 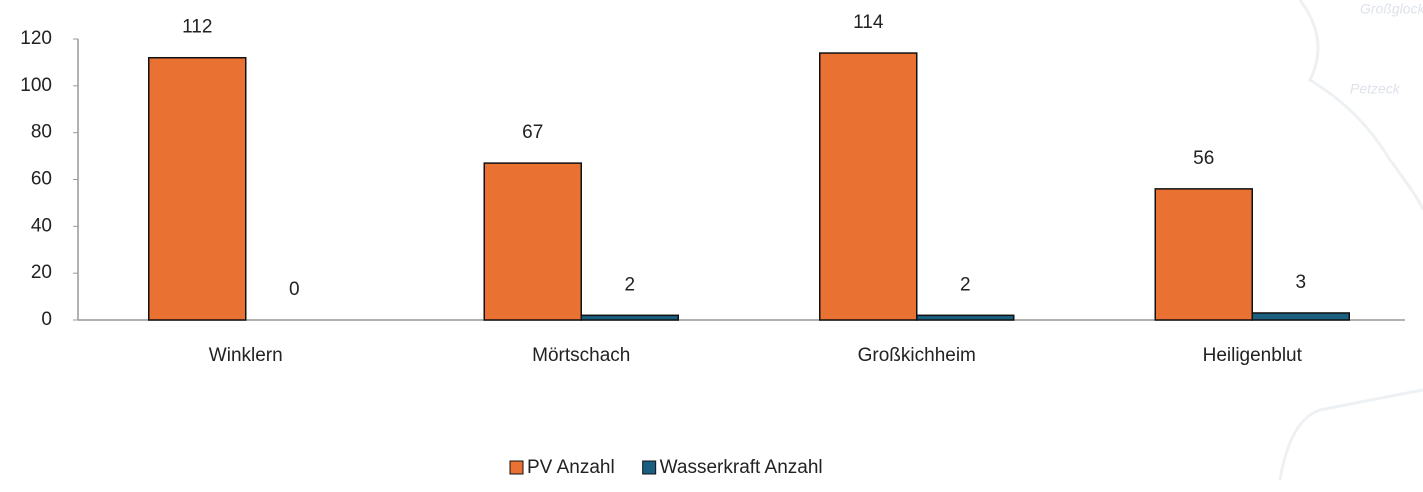 What do you see at coordinates (246, 355) in the screenshot?
I see `x-tick-label: Winklern` at bounding box center [246, 355].